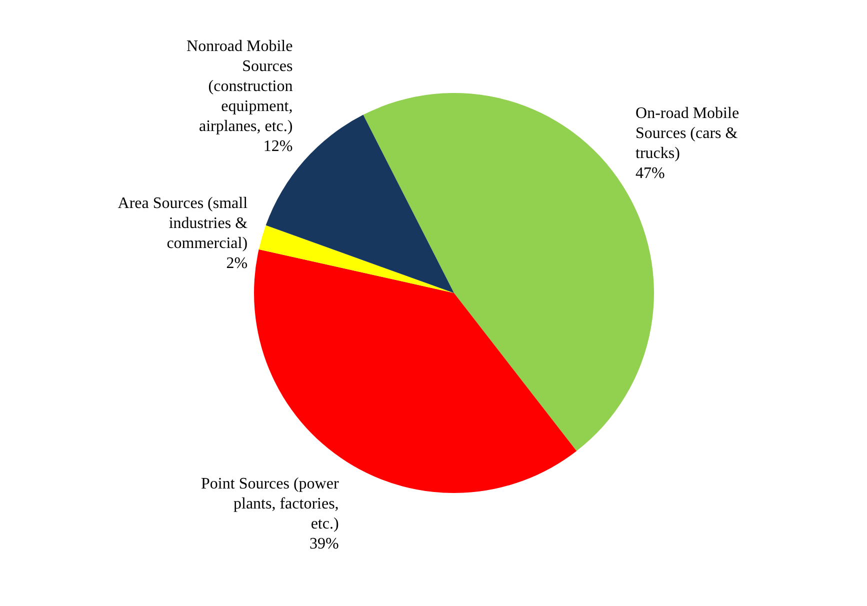  What do you see at coordinates (270, 504) in the screenshot?
I see `slice-label: Point Sources (power plants, factories, etc.)` at bounding box center [270, 504].